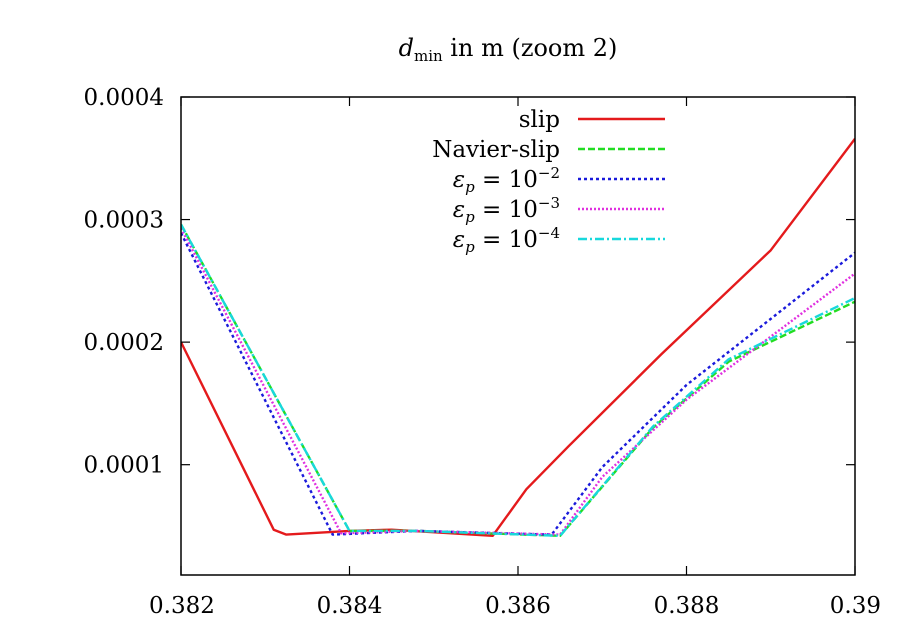  Describe the element at coordinates (406, 48) in the screenshot. I see `chart-title-var: d` at that location.